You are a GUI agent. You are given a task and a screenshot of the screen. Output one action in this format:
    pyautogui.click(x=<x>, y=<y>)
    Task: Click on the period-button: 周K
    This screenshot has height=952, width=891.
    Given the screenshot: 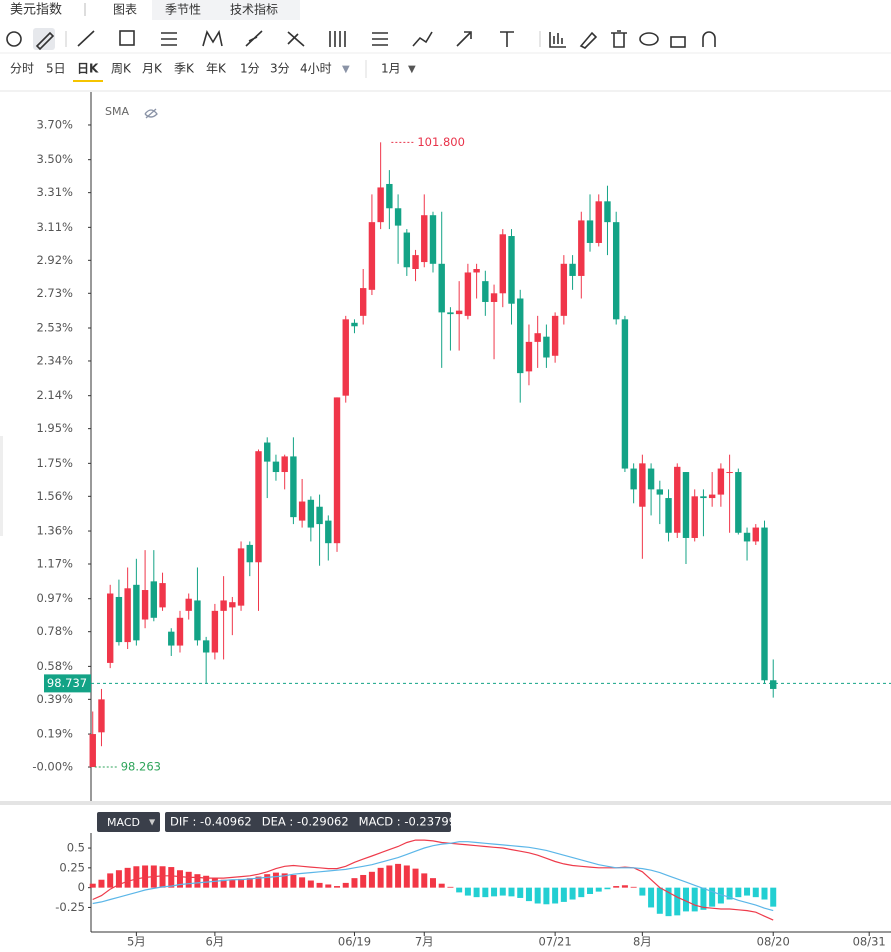 What is the action you would take?
    pyautogui.click(x=121, y=69)
    